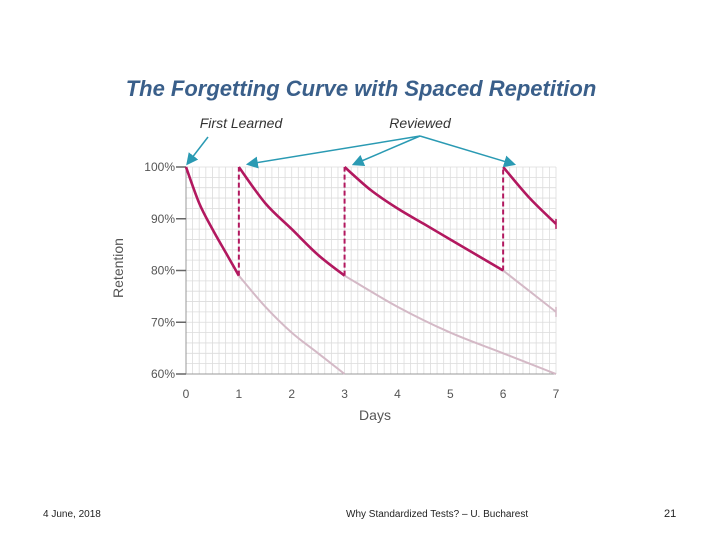  What do you see at coordinates (291, 394) in the screenshot?
I see `x-tick-label: 2` at bounding box center [291, 394].